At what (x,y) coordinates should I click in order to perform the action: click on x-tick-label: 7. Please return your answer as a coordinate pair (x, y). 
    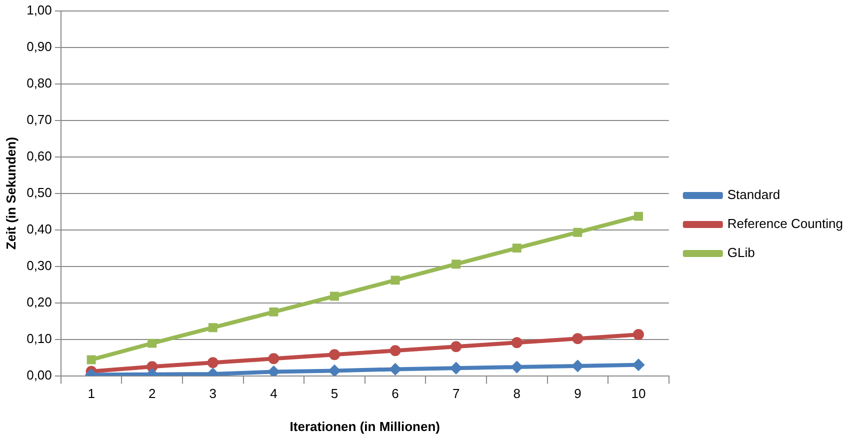
    Looking at the image, I should click on (456, 394).